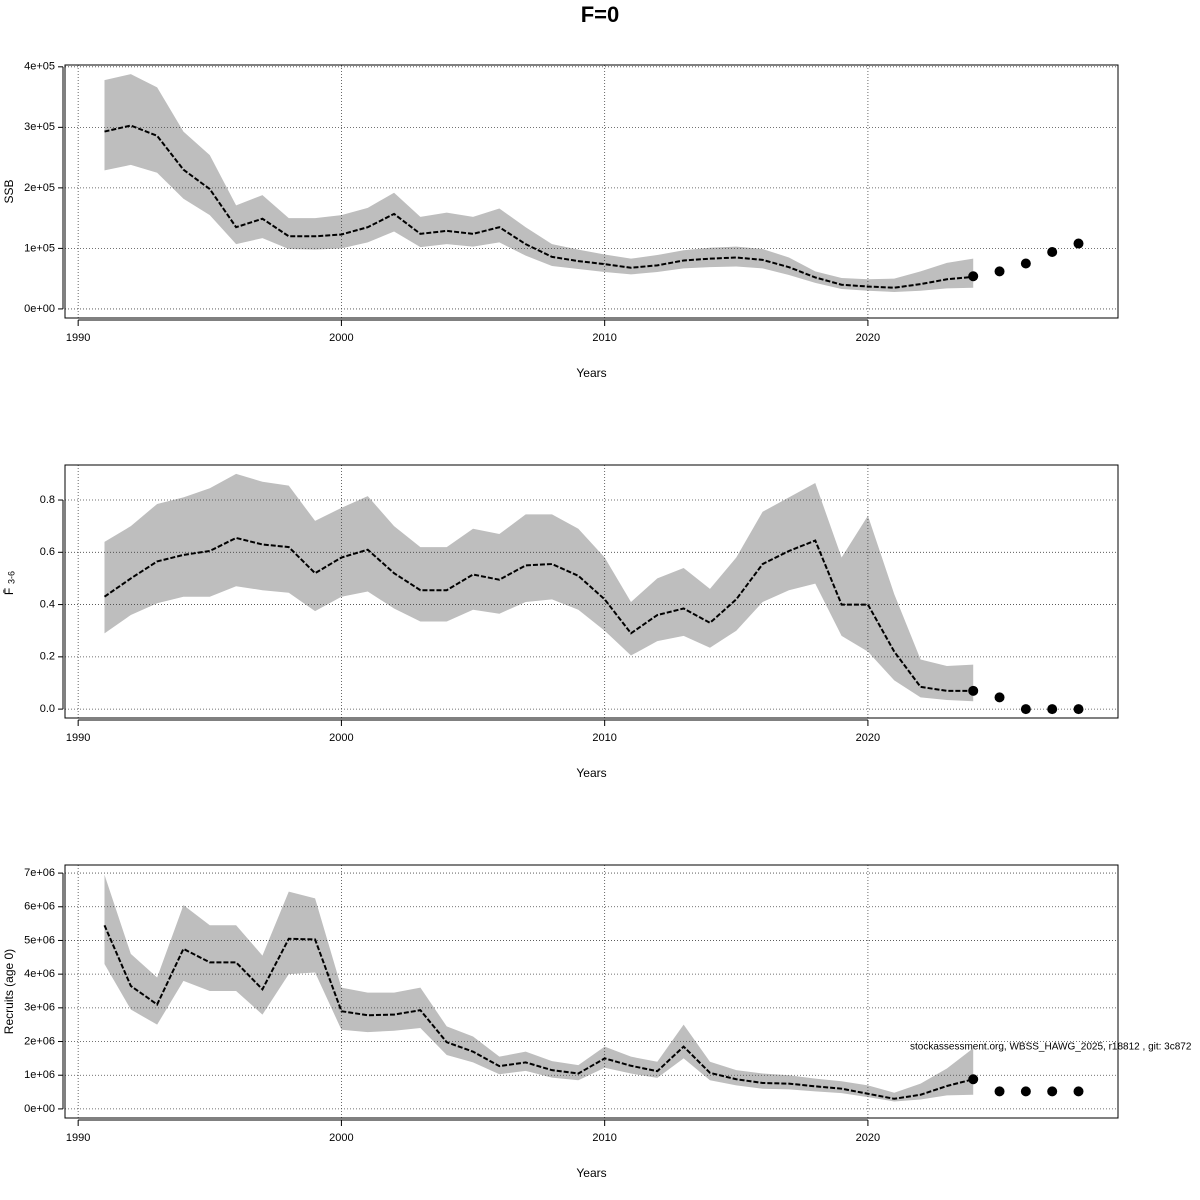  I want to click on y-tick-label: 0.6, so click(47, 552).